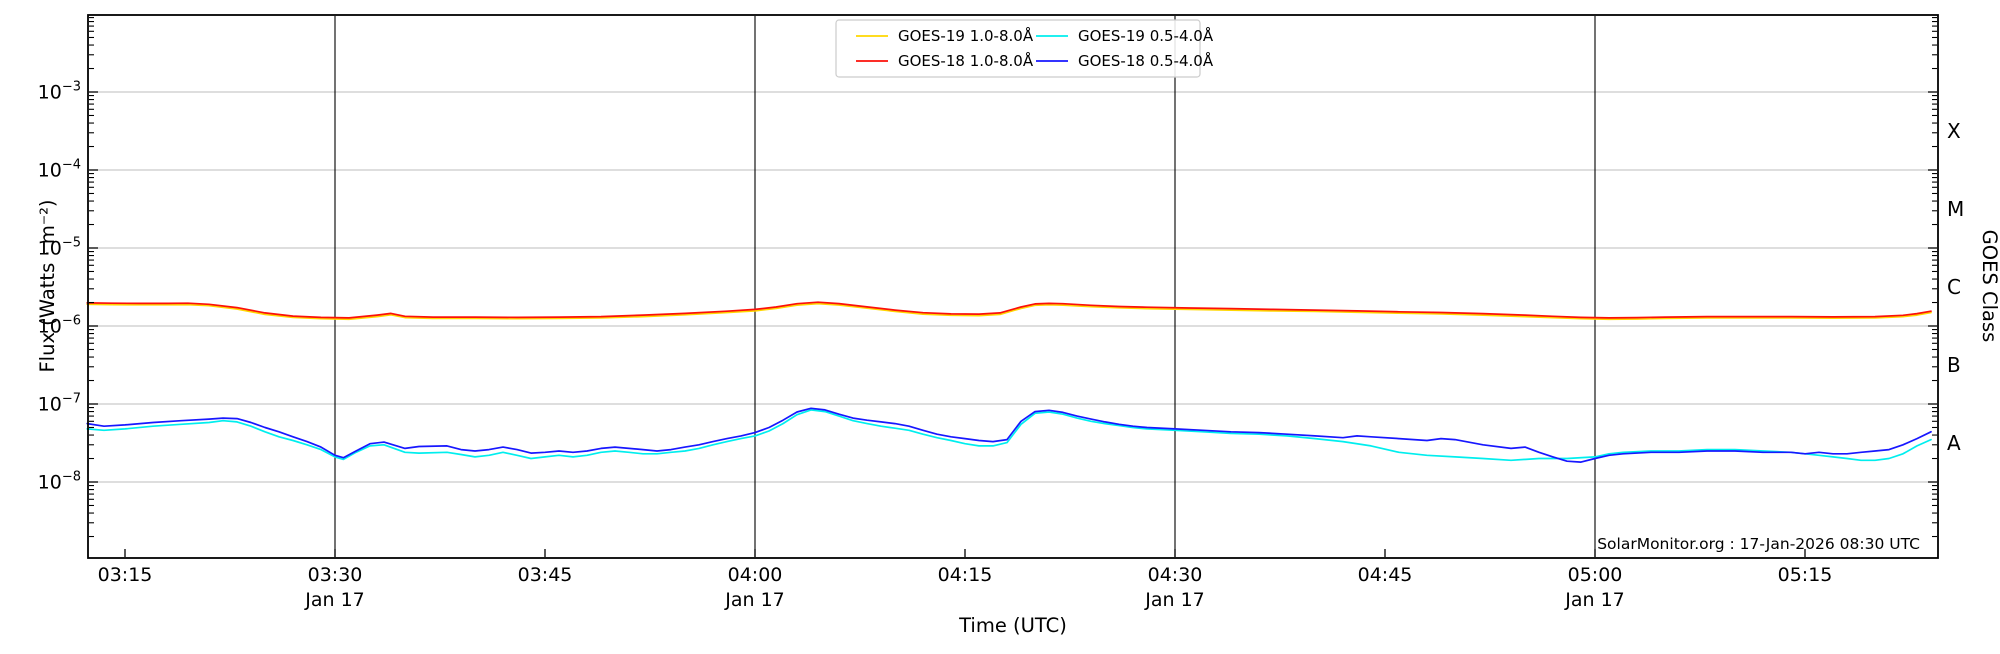 The height and width of the screenshot is (654, 2000). What do you see at coordinates (1018, 48) in the screenshot?
I see `legend-box` at bounding box center [1018, 48].